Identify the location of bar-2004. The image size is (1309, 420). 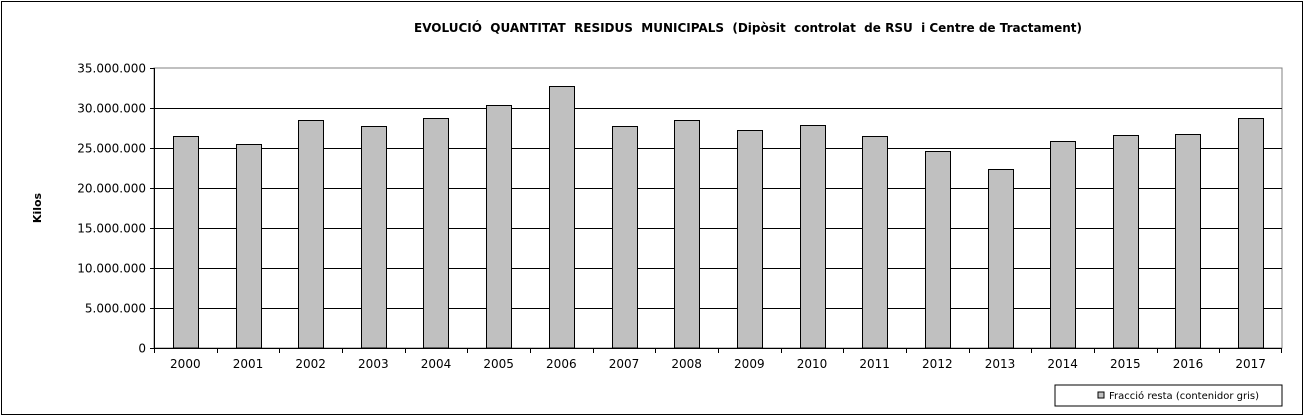
(436, 233).